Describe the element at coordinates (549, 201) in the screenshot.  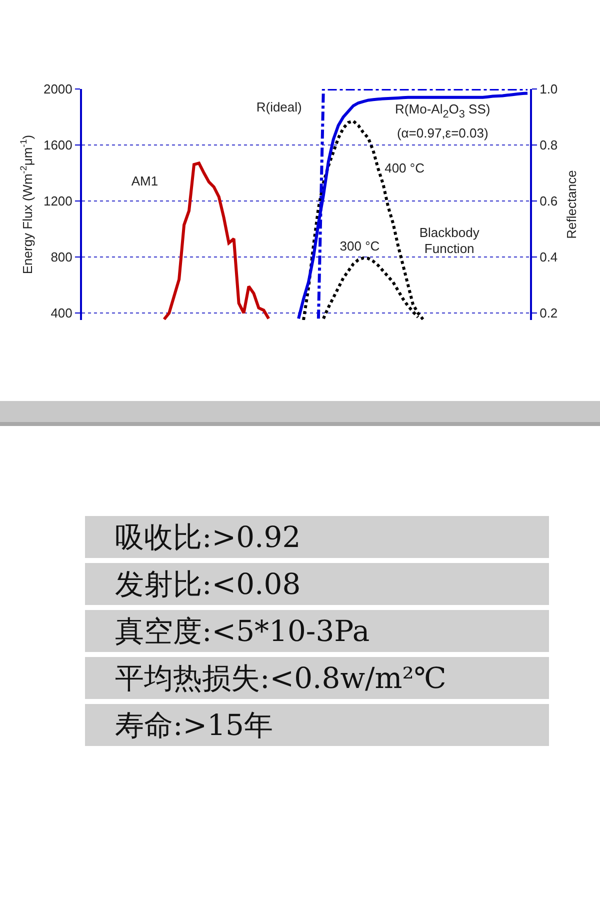
I see `y2-tick-label: 0.6` at that location.